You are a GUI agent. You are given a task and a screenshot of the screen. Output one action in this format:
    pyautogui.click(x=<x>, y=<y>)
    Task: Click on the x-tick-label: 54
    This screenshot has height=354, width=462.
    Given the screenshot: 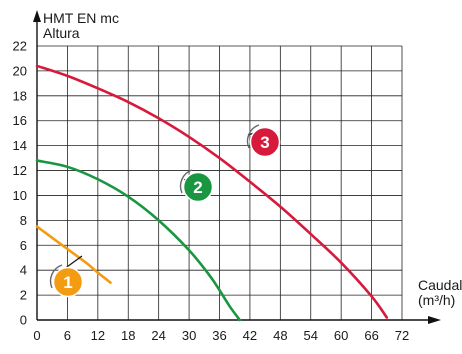 What is the action you would take?
    pyautogui.click(x=311, y=335)
    